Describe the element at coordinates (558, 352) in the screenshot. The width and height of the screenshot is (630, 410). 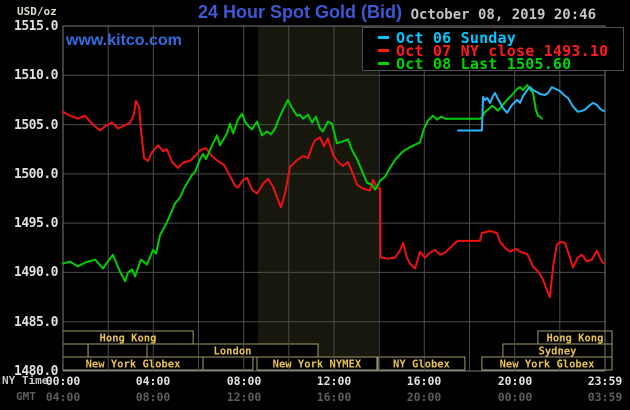
I see `session-label: Sydney` at that location.